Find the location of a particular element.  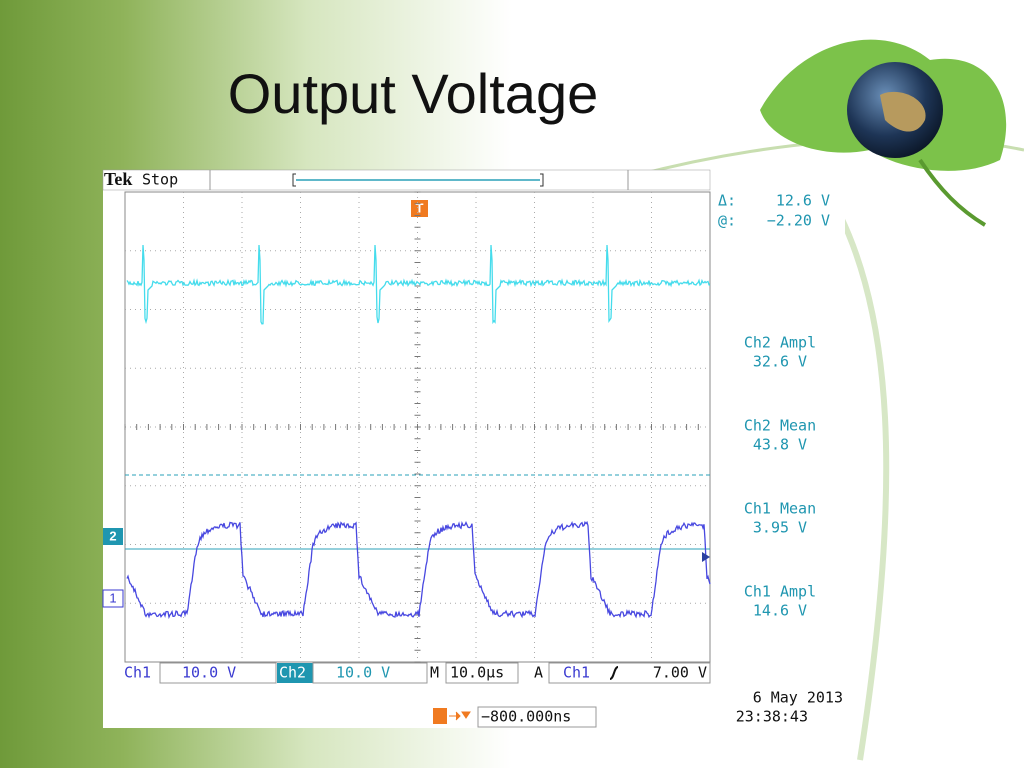

slide-title: Output Voltage is located at coordinates (413, 93).